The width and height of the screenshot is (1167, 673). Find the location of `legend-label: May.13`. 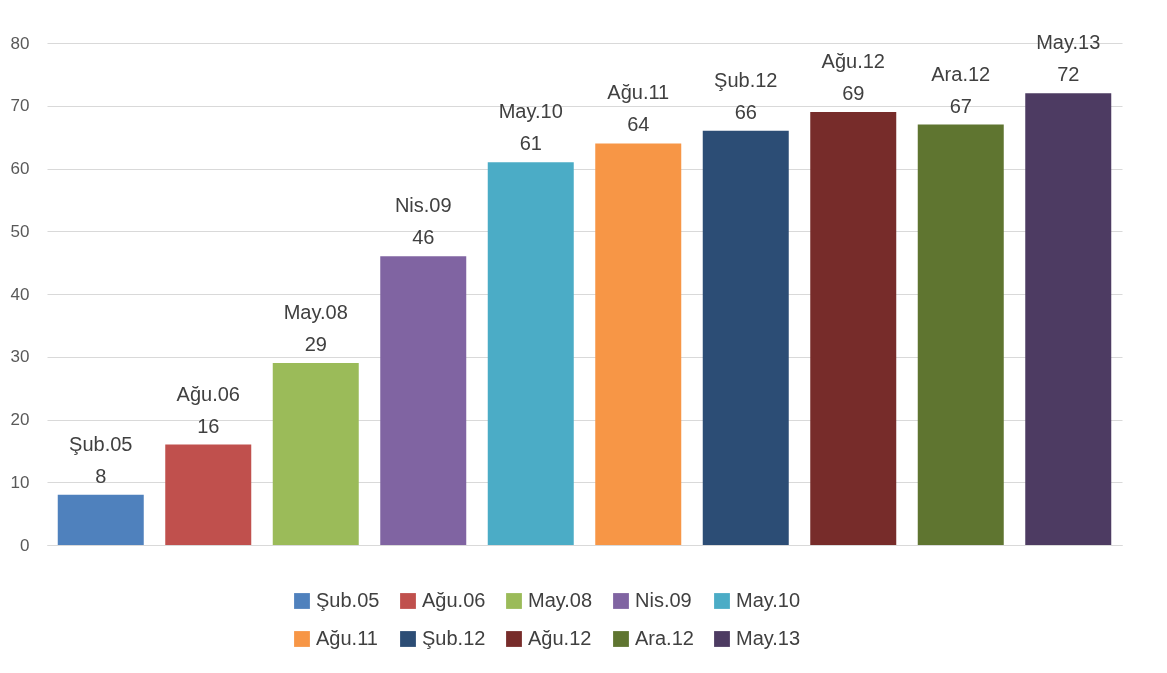

legend-label: May.13 is located at coordinates (768, 638).